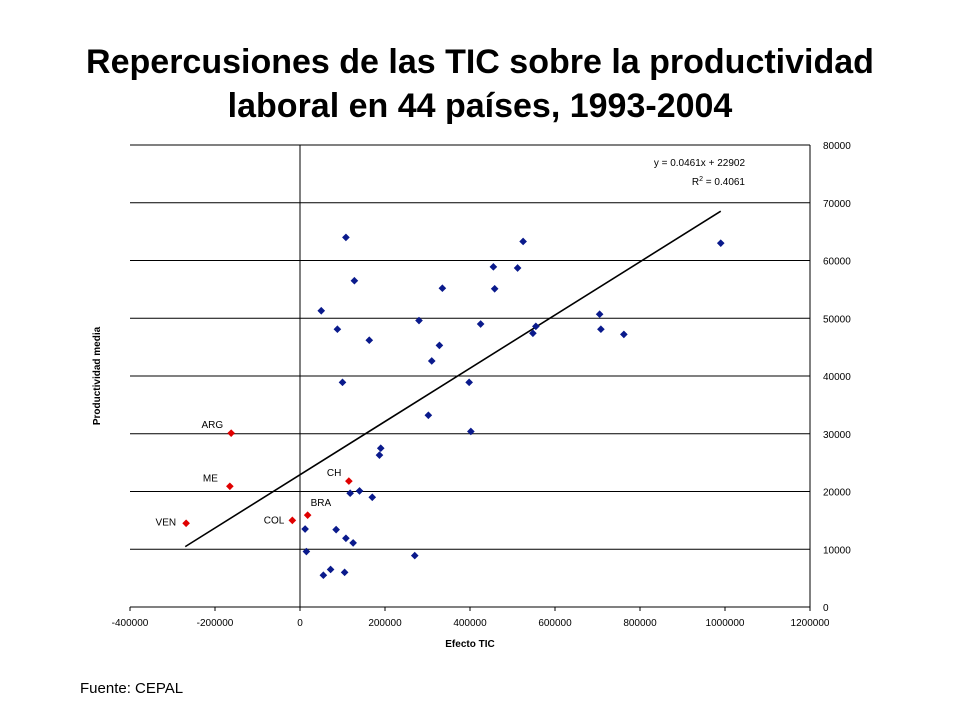 The image size is (960, 720). Describe the element at coordinates (132, 688) in the screenshot. I see `source-note: Fuente: CEPAL` at that location.